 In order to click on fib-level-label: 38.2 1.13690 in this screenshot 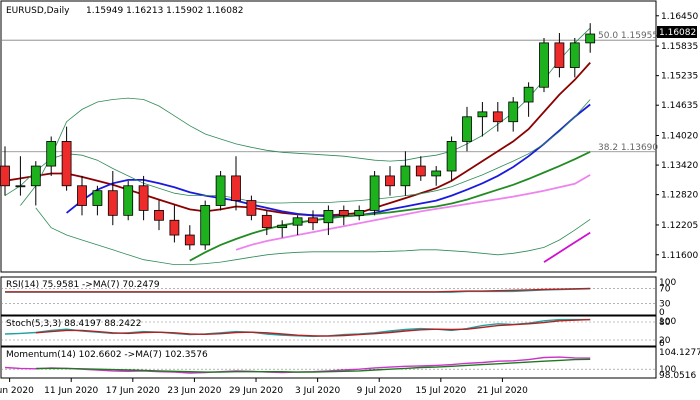, I will do `click(628, 148)`.